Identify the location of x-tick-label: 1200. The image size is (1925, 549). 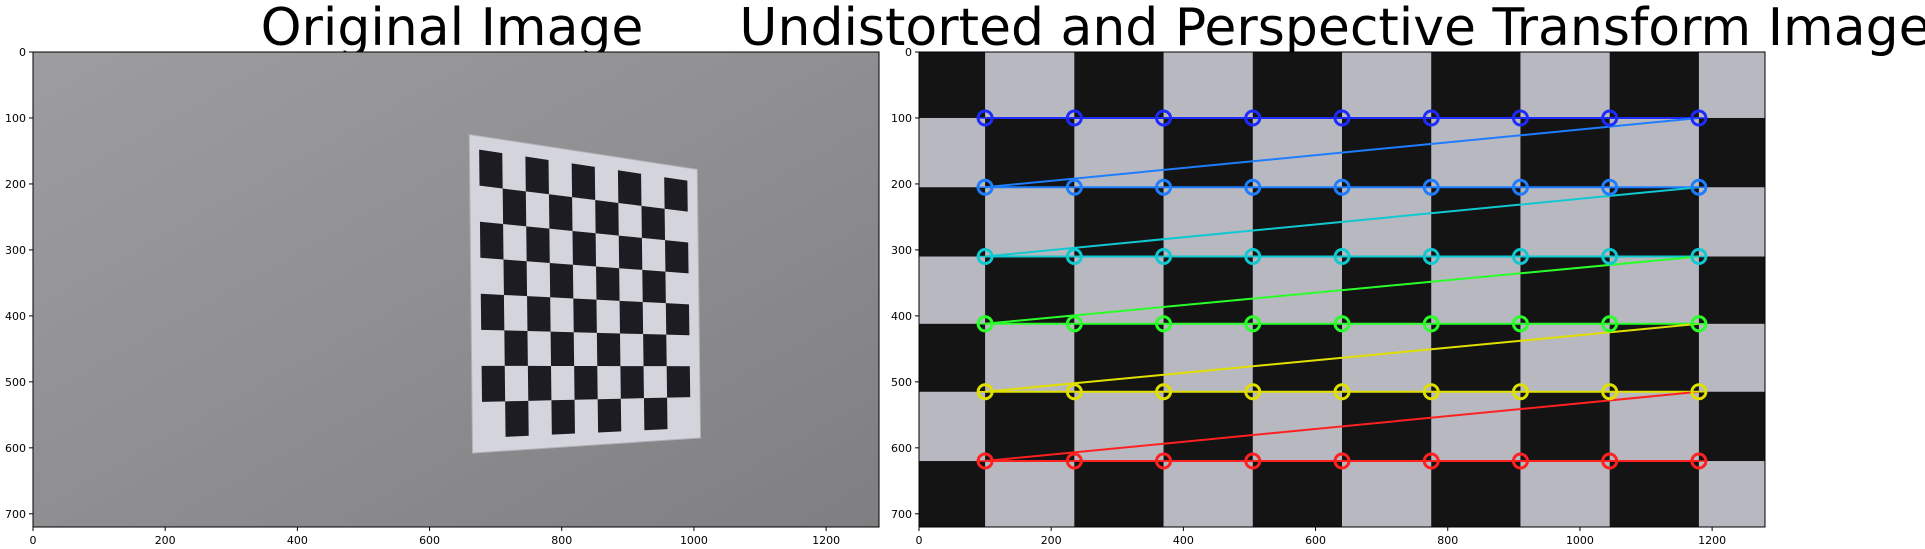
(1712, 540).